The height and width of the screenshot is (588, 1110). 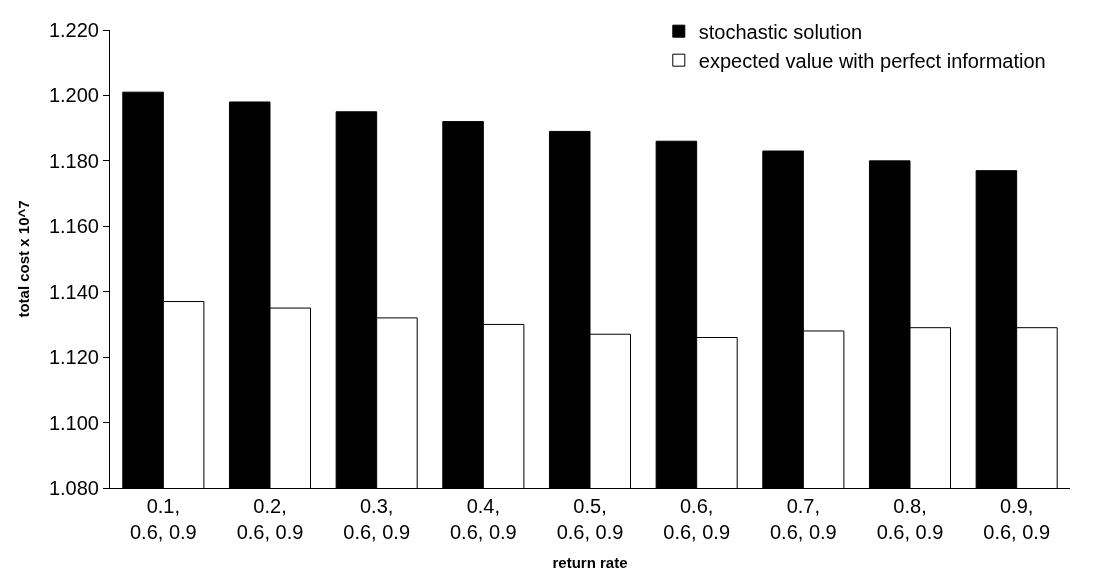 What do you see at coordinates (590, 562) in the screenshot?
I see `x-axis-title: return rate` at bounding box center [590, 562].